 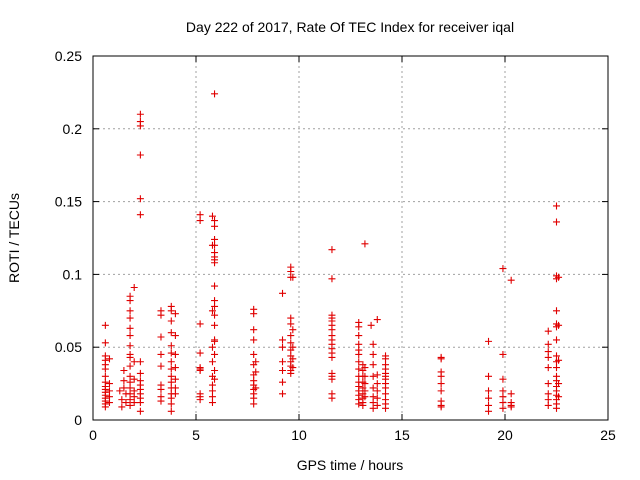 I want to click on y-tick-label: 0.15, so click(x=68, y=202).